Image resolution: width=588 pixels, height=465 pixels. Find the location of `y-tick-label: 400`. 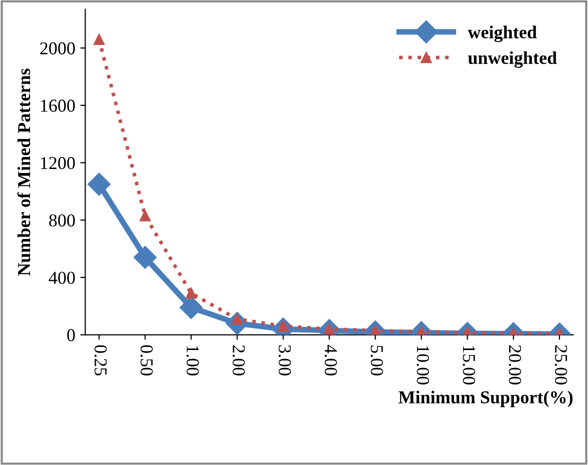

y-tick-label: 400 is located at coordinates (61, 278).